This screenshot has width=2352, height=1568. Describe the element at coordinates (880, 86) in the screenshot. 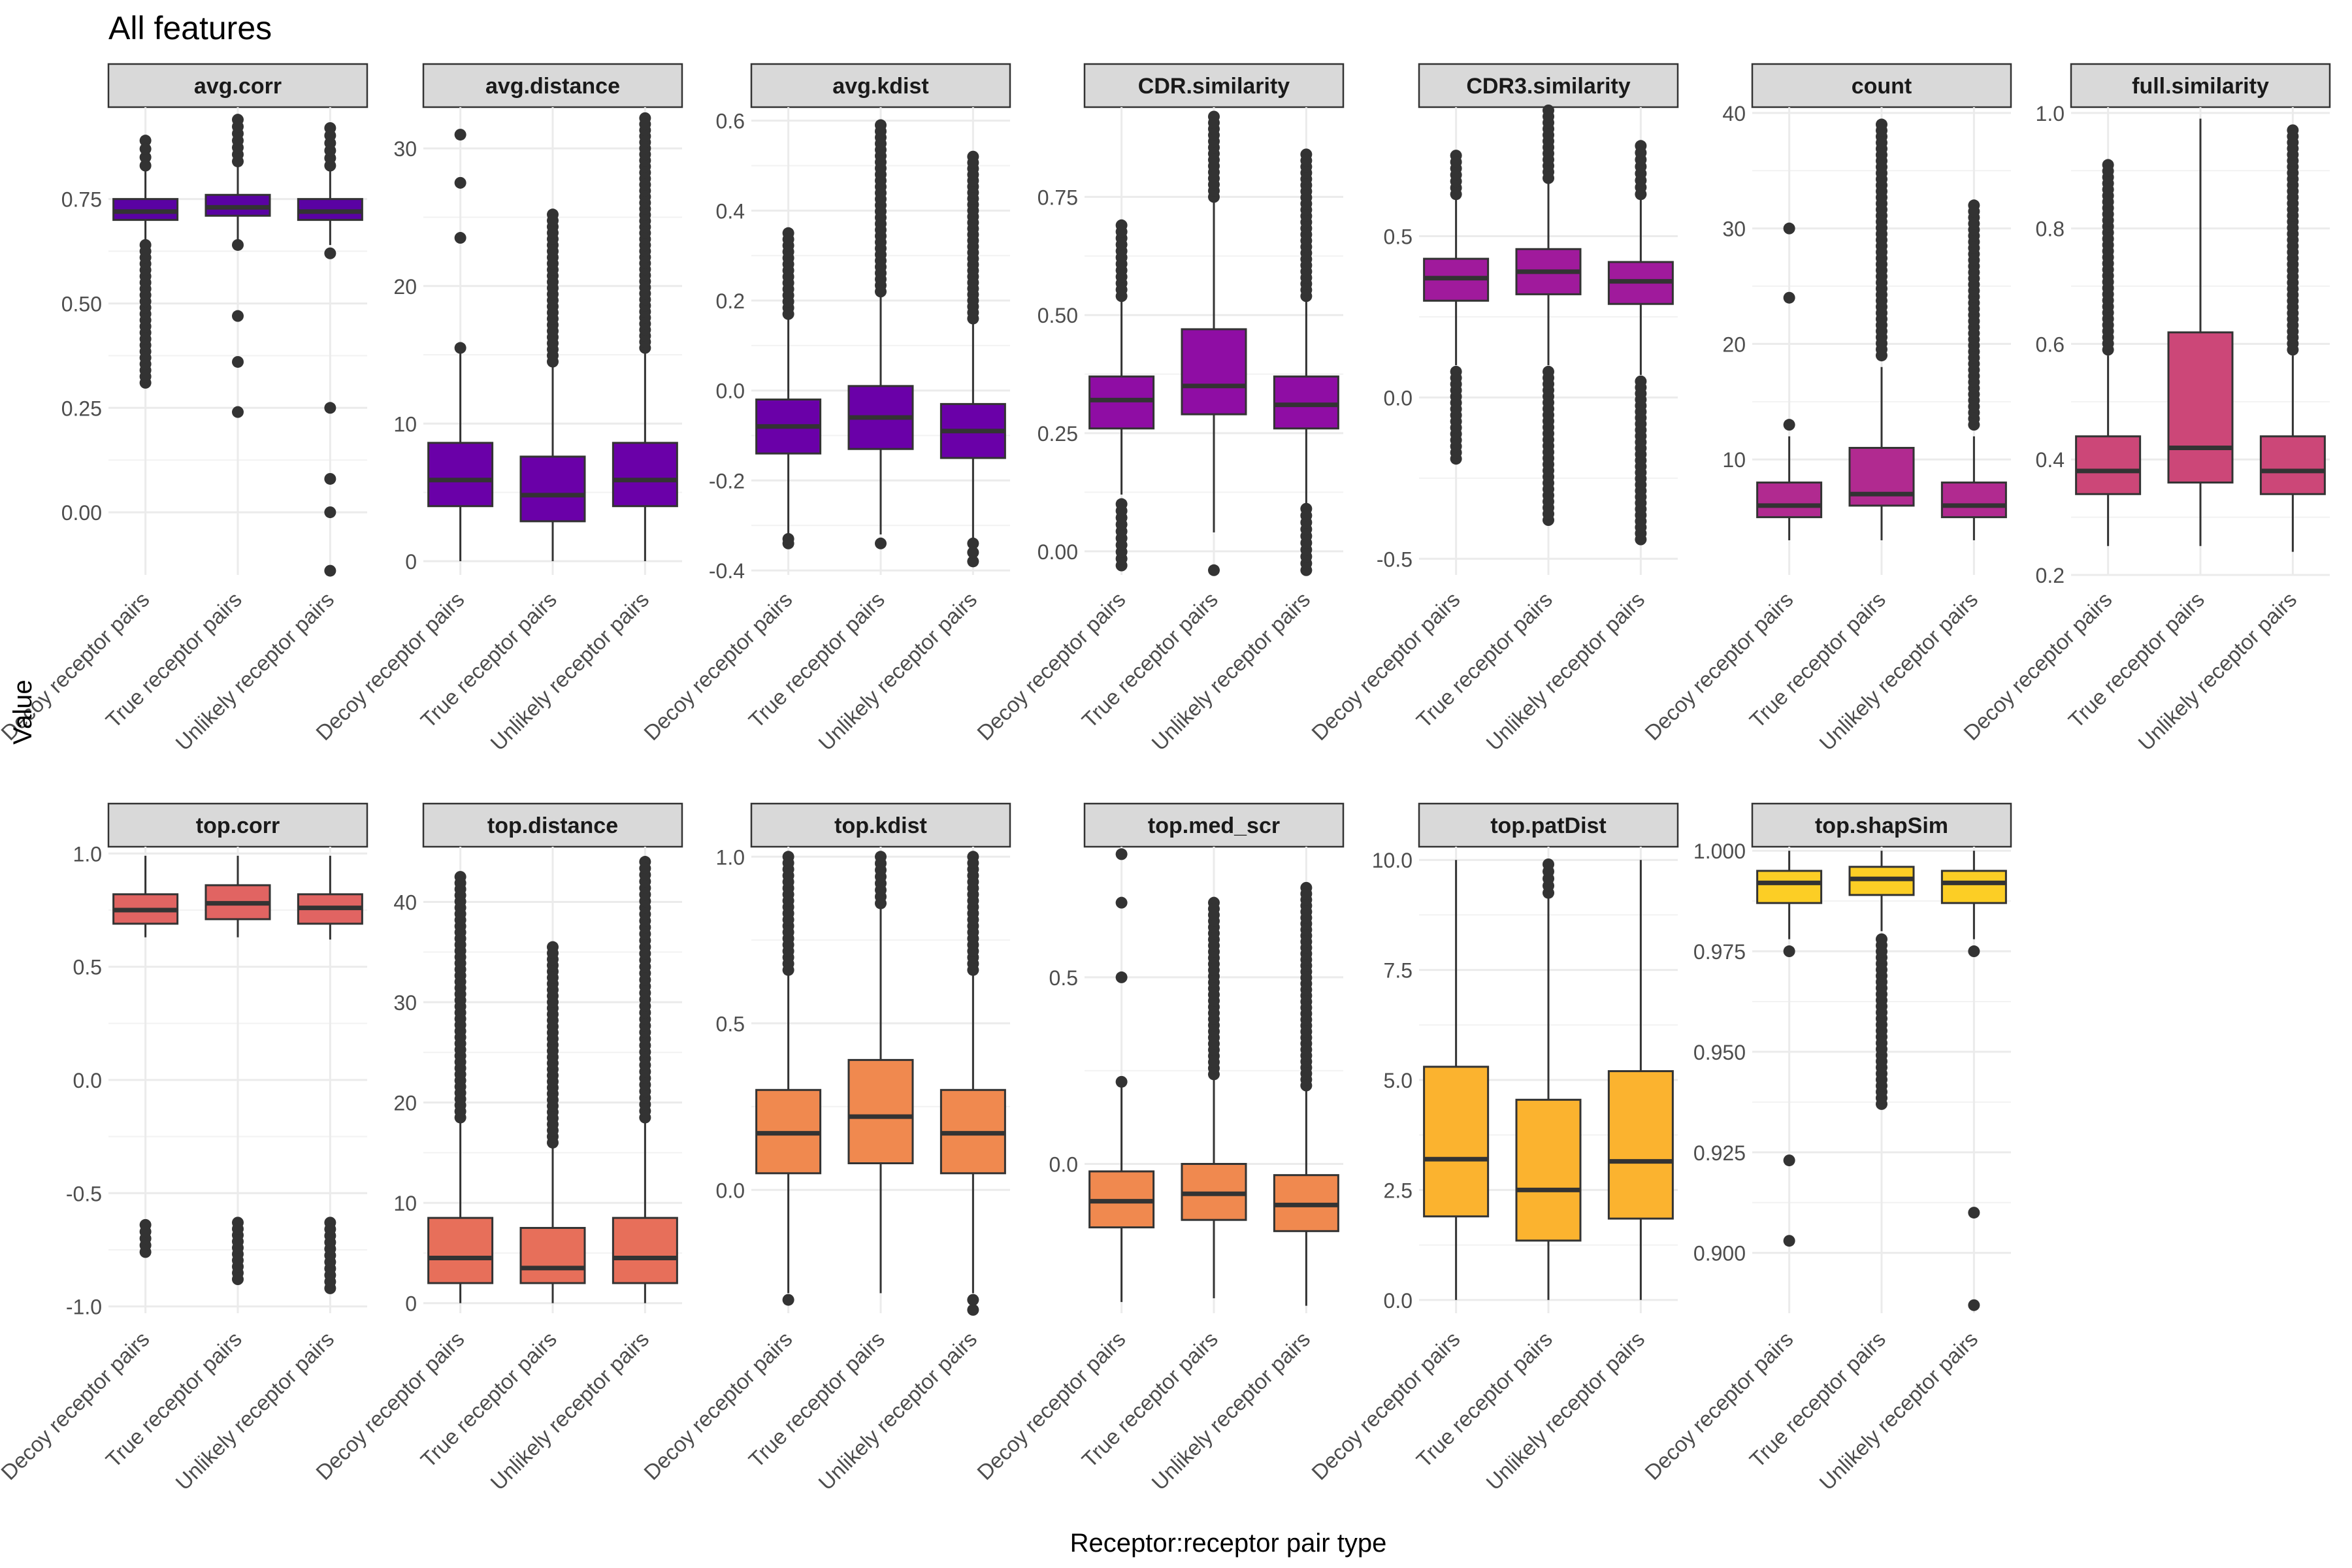

I see `facet-strip-label: avg.kdist` at that location.